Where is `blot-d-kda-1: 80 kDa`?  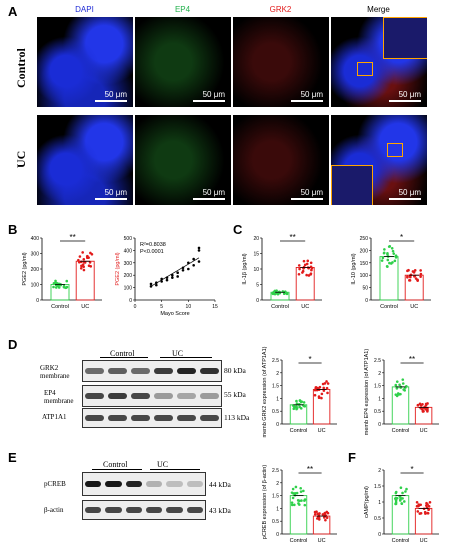
blot-d-kda-1: 80 kDa is located at coordinates (235, 370).